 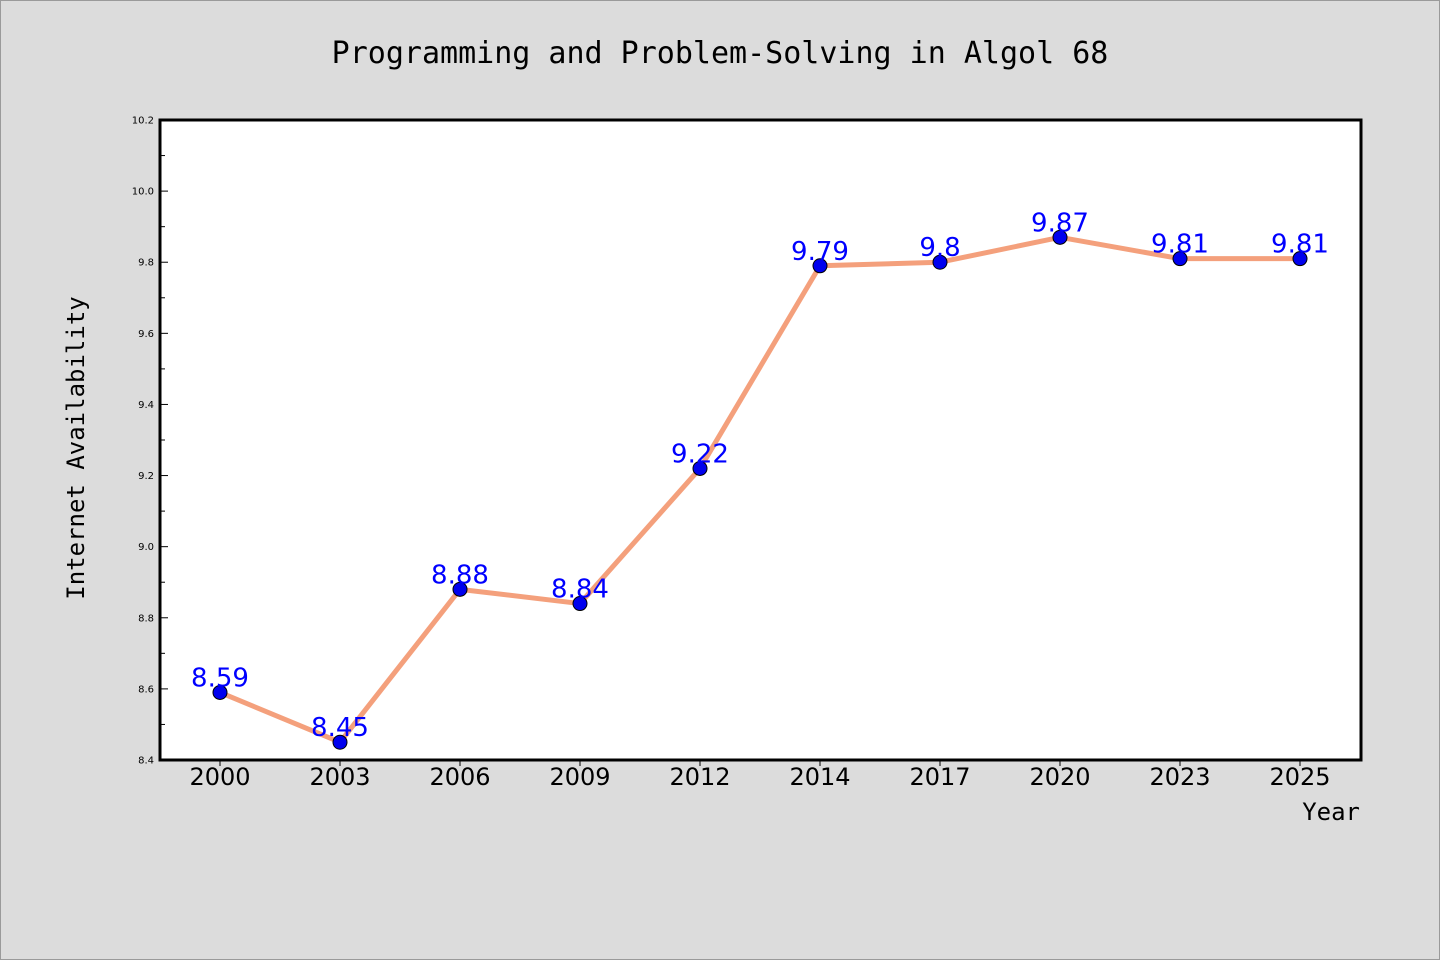 I want to click on x-tick-label: 2023, so click(x=1179, y=777).